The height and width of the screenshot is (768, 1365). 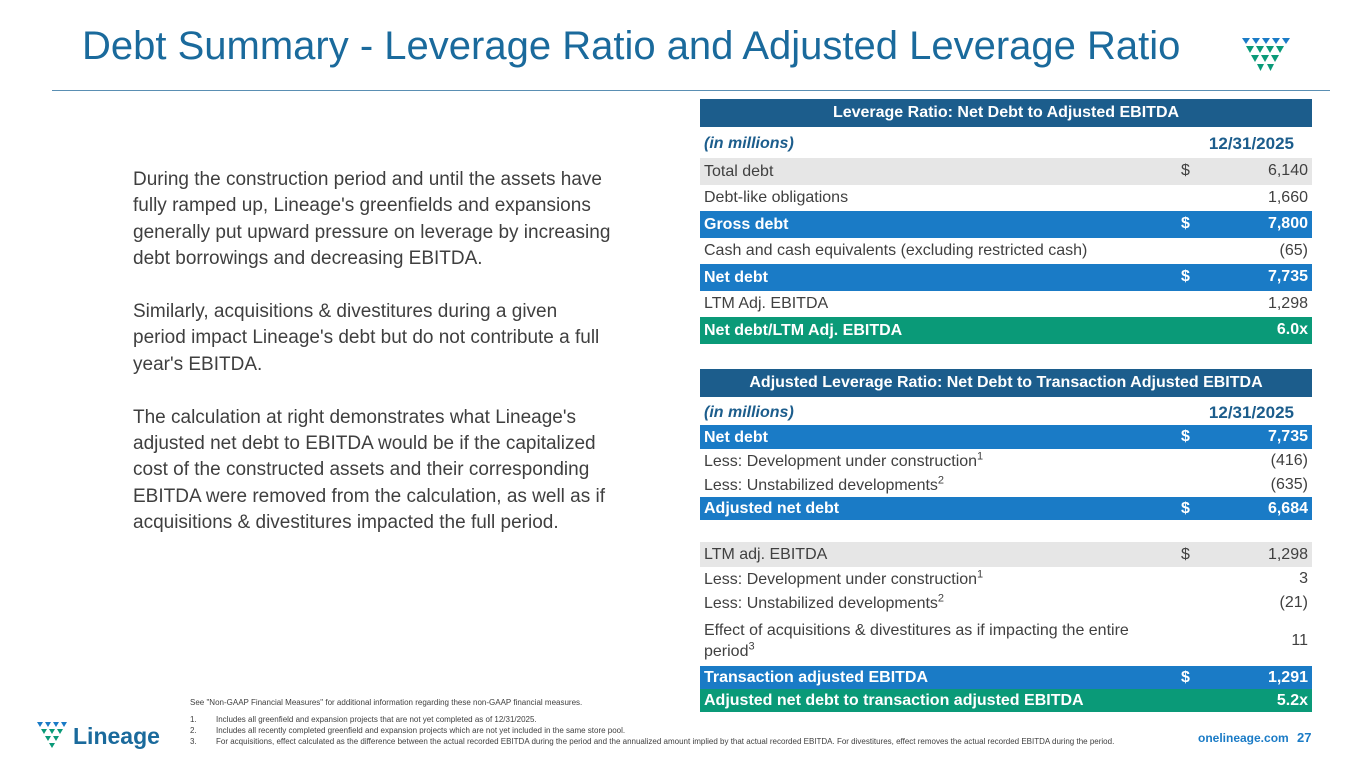 I want to click on label-text: Debt-like obligations, so click(x=776, y=198).